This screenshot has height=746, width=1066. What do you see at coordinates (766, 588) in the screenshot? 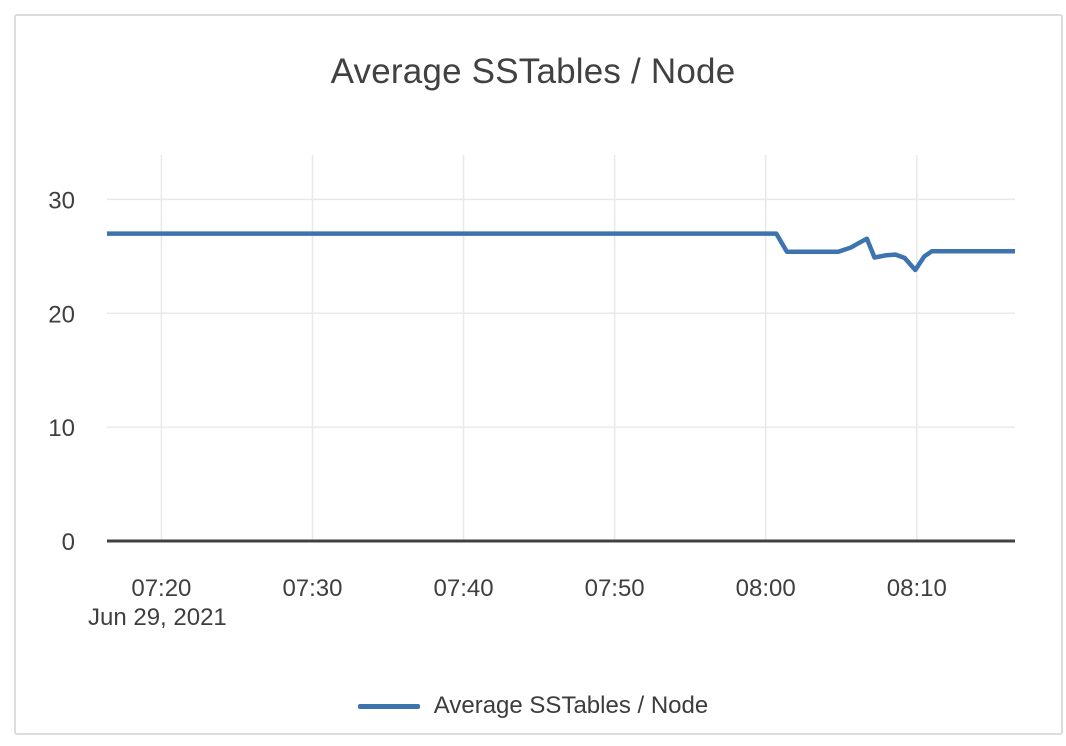
I see `x-tick-label: 08:00` at bounding box center [766, 588].